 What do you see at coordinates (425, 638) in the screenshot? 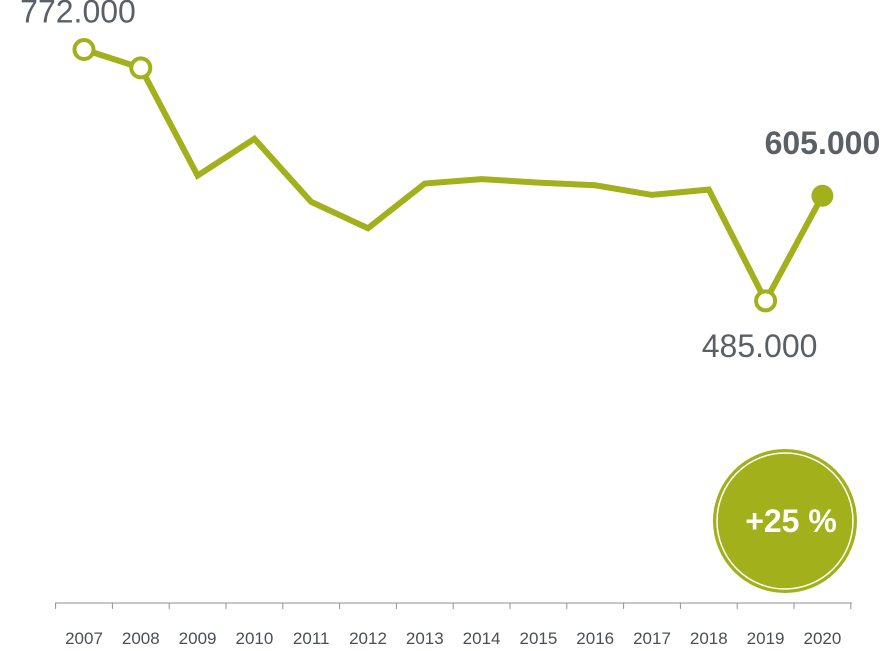
I see `x-tick-label: 2013` at bounding box center [425, 638].